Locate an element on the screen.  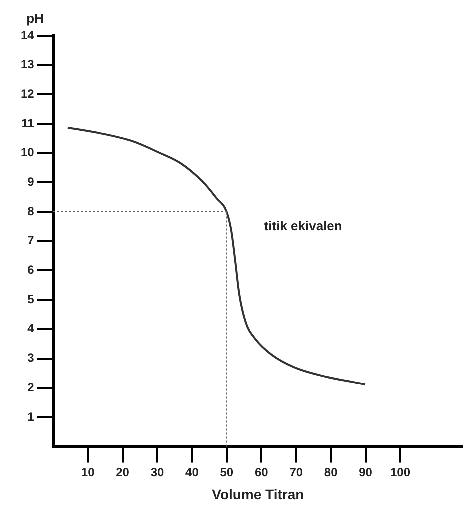
y-tick-label: 14 is located at coordinates (27, 35).